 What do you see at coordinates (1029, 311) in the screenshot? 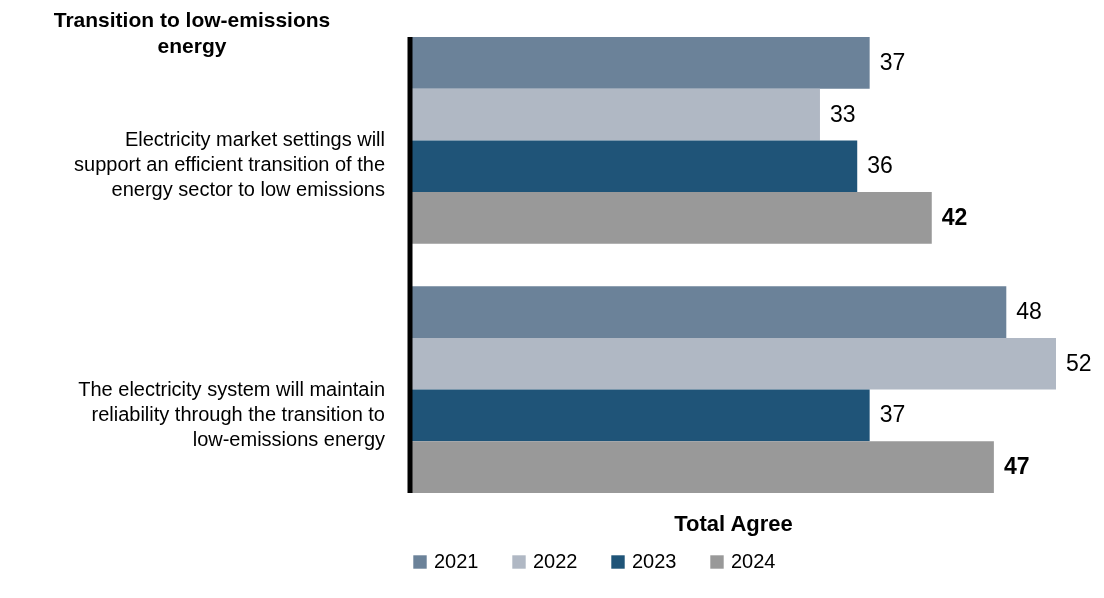
I see `data-label: 48` at bounding box center [1029, 311].